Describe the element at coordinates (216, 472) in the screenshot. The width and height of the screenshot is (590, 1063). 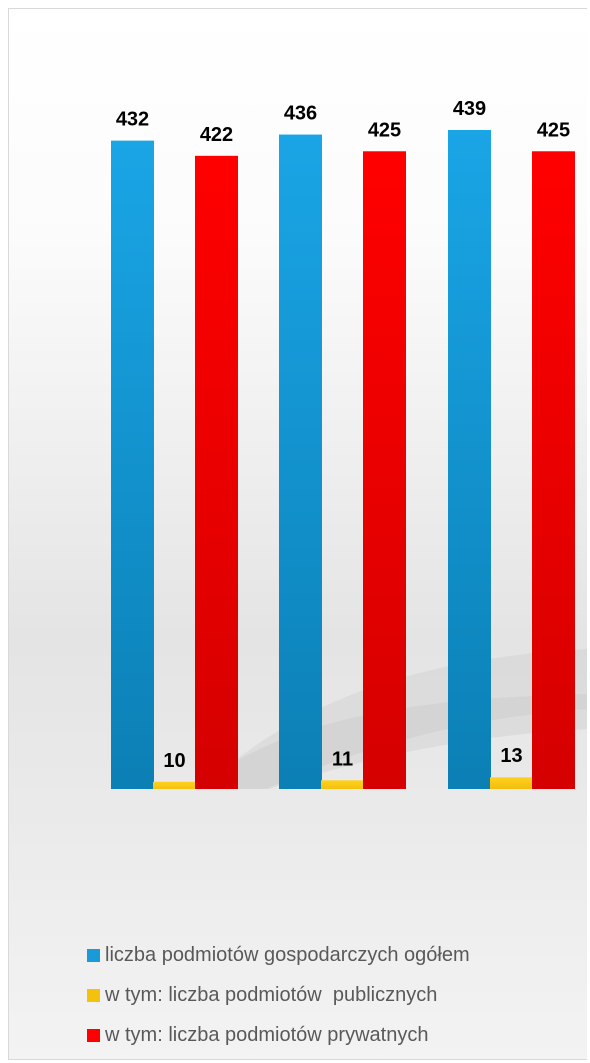
I see `bar-3-2020r` at that location.